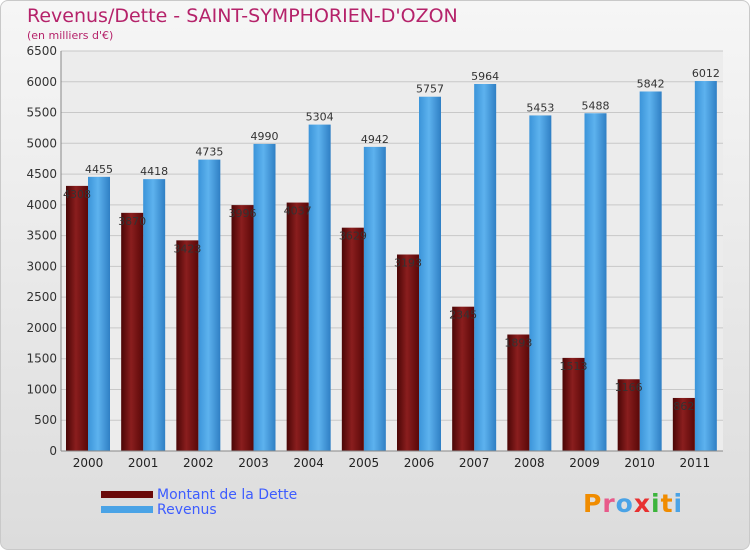 This screenshot has height=550, width=750. What do you see at coordinates (41, 143) in the screenshot?
I see `y-tick-label: 5000` at bounding box center [41, 143].